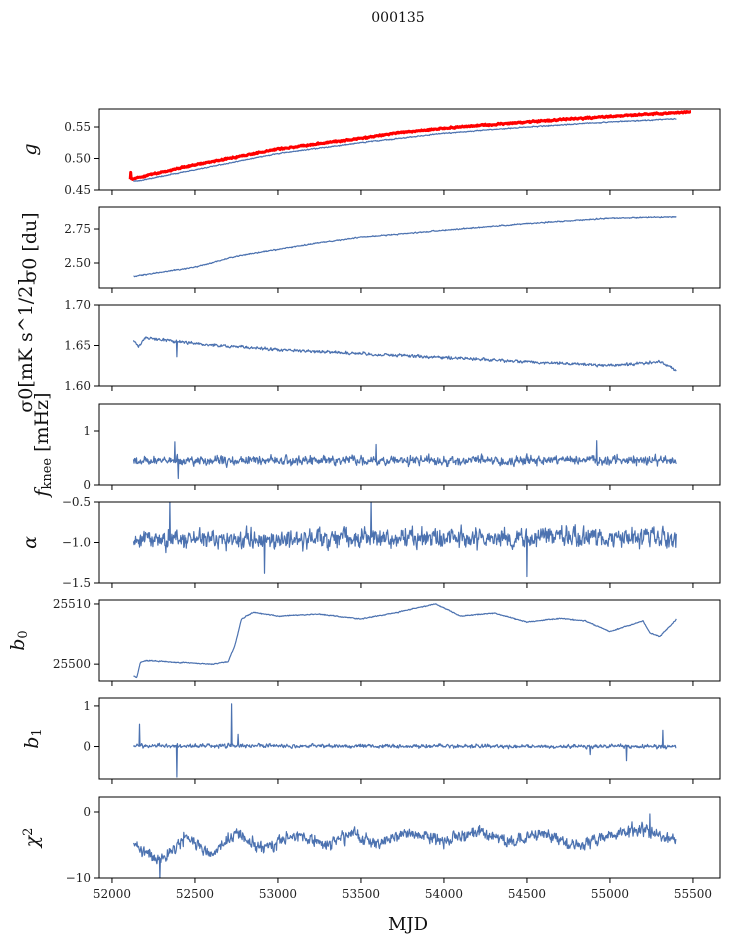  I want to click on y-tick-label: −10, so click(78, 878).